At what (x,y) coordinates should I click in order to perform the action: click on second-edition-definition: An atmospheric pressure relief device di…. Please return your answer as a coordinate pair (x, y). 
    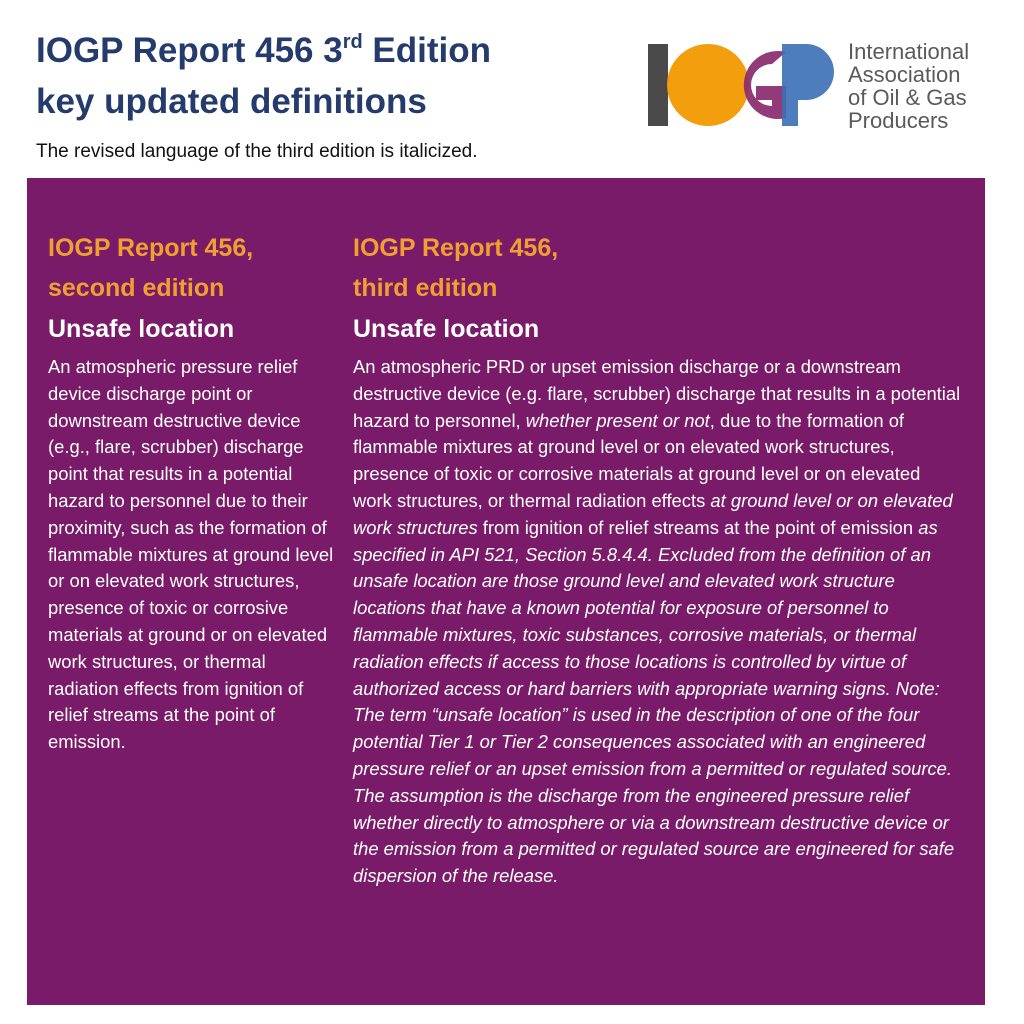
    Looking at the image, I should click on (191, 554).